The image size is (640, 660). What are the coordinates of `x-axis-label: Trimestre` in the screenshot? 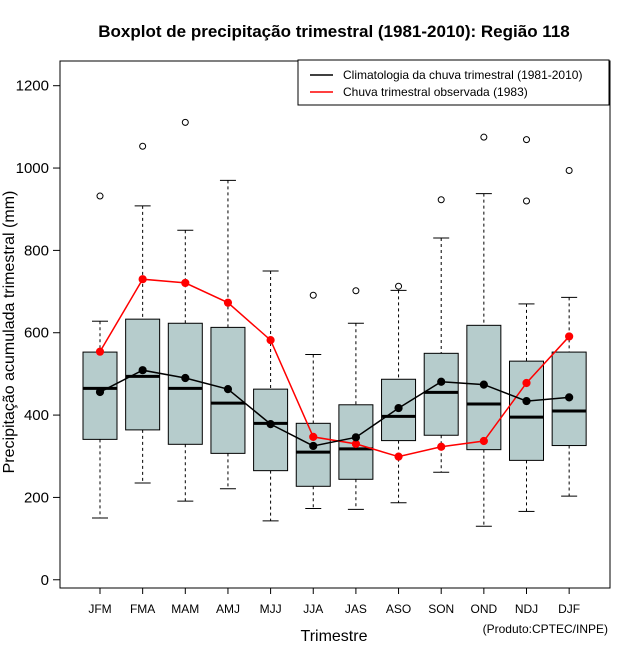 It's located at (334, 636).